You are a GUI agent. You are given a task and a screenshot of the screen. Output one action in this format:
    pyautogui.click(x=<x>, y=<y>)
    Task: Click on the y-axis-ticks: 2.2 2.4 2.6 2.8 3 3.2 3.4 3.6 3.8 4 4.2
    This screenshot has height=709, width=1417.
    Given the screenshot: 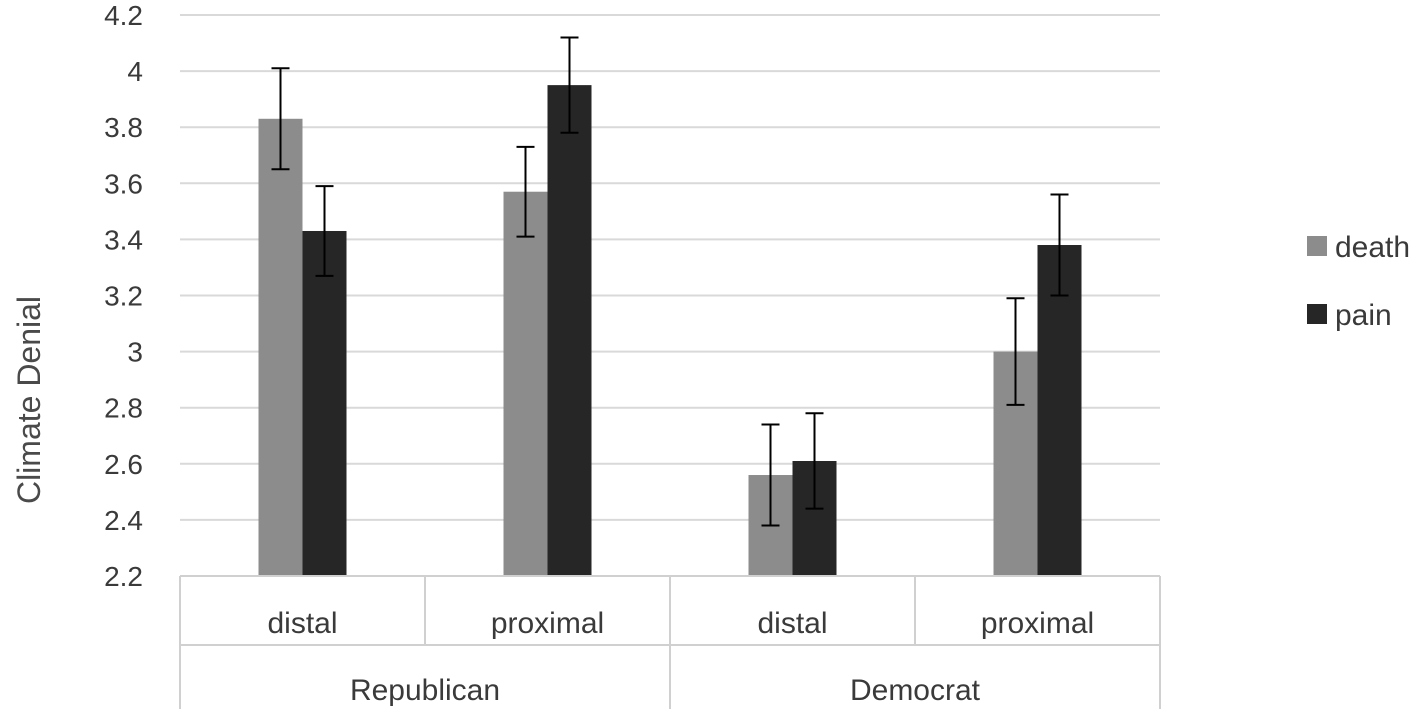 What is the action you would take?
    pyautogui.click(x=123, y=296)
    